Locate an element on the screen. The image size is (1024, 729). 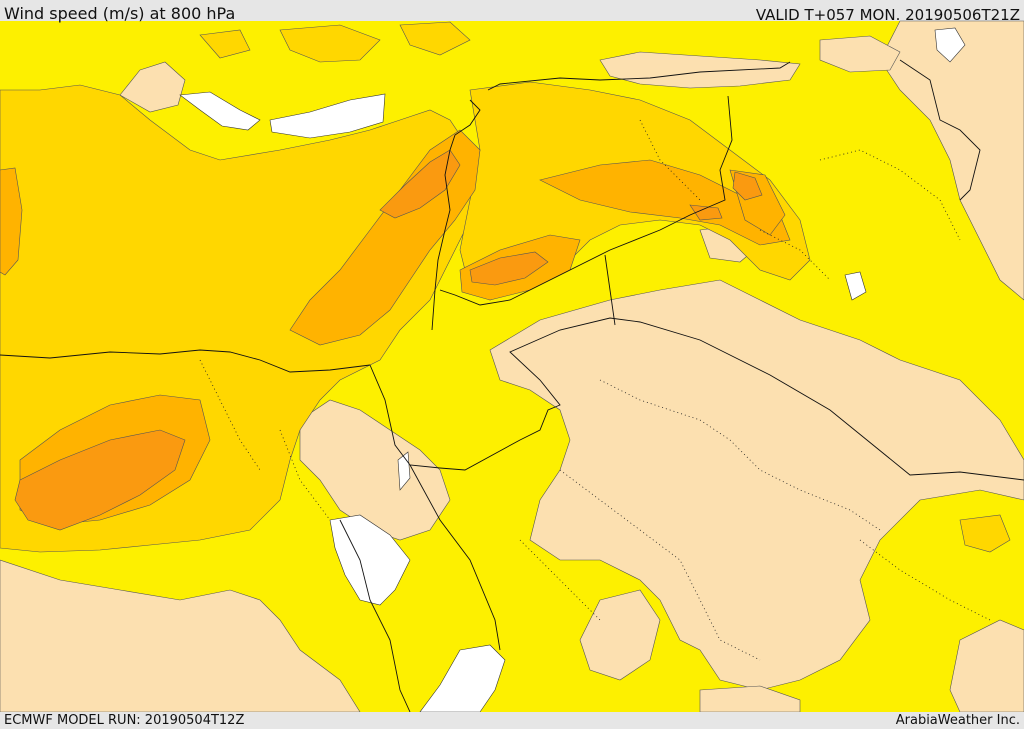
credit-label: ArabiaWeather Inc. is located at coordinates (957, 720).